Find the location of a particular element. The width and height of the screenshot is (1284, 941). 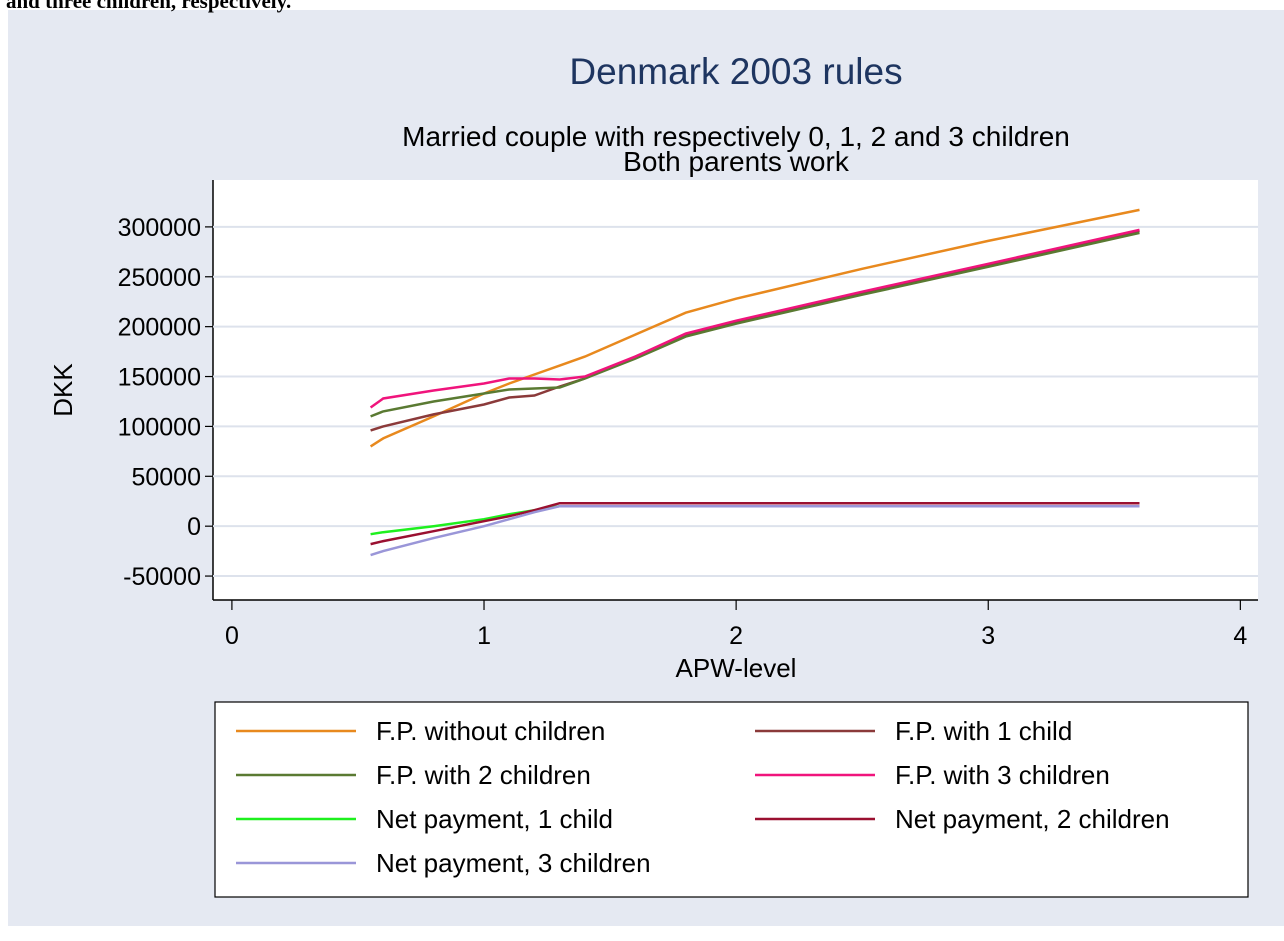

x-axis-label: APW-level is located at coordinates (736, 668).